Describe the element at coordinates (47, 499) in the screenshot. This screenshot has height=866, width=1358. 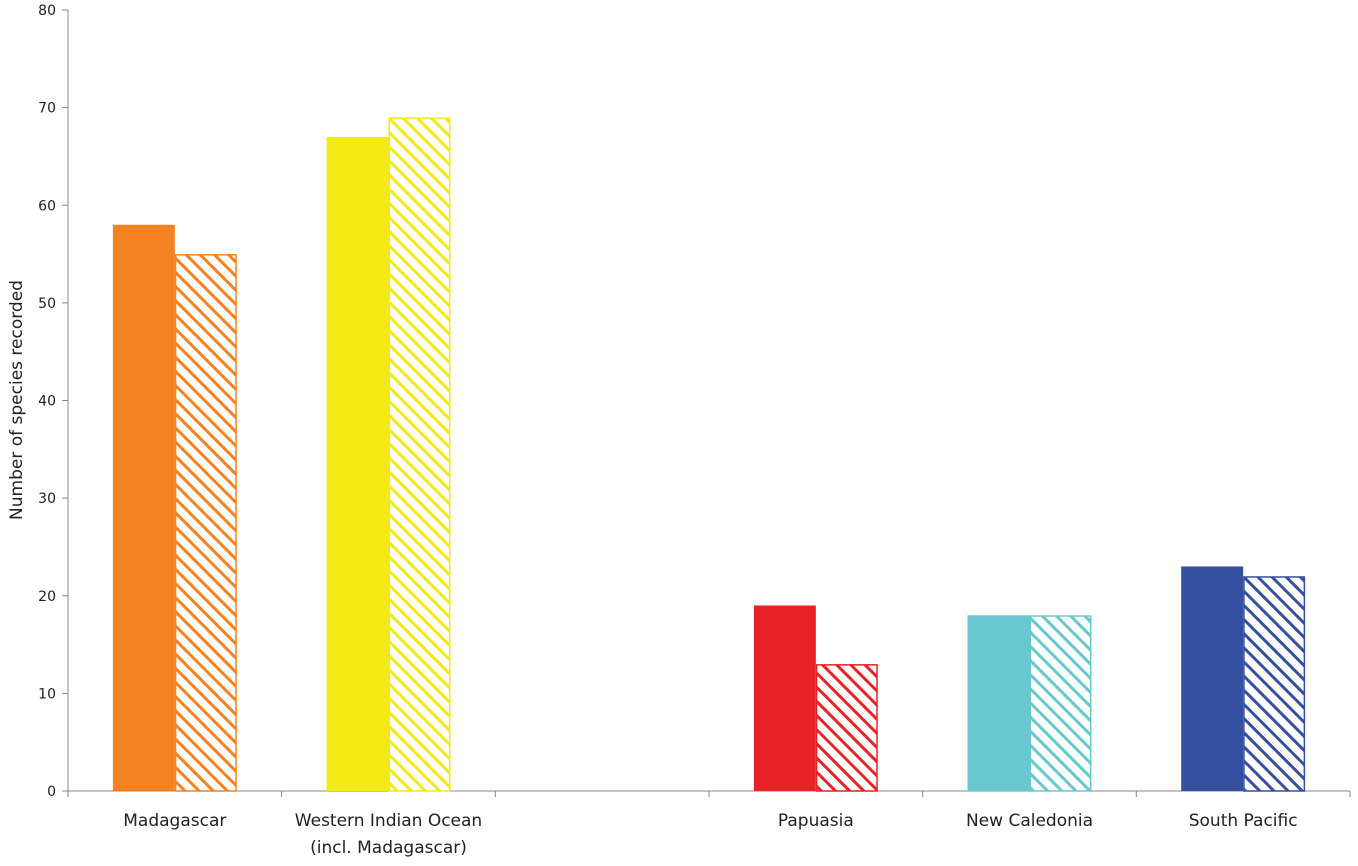
I see `y-tick-label: 30` at that location.